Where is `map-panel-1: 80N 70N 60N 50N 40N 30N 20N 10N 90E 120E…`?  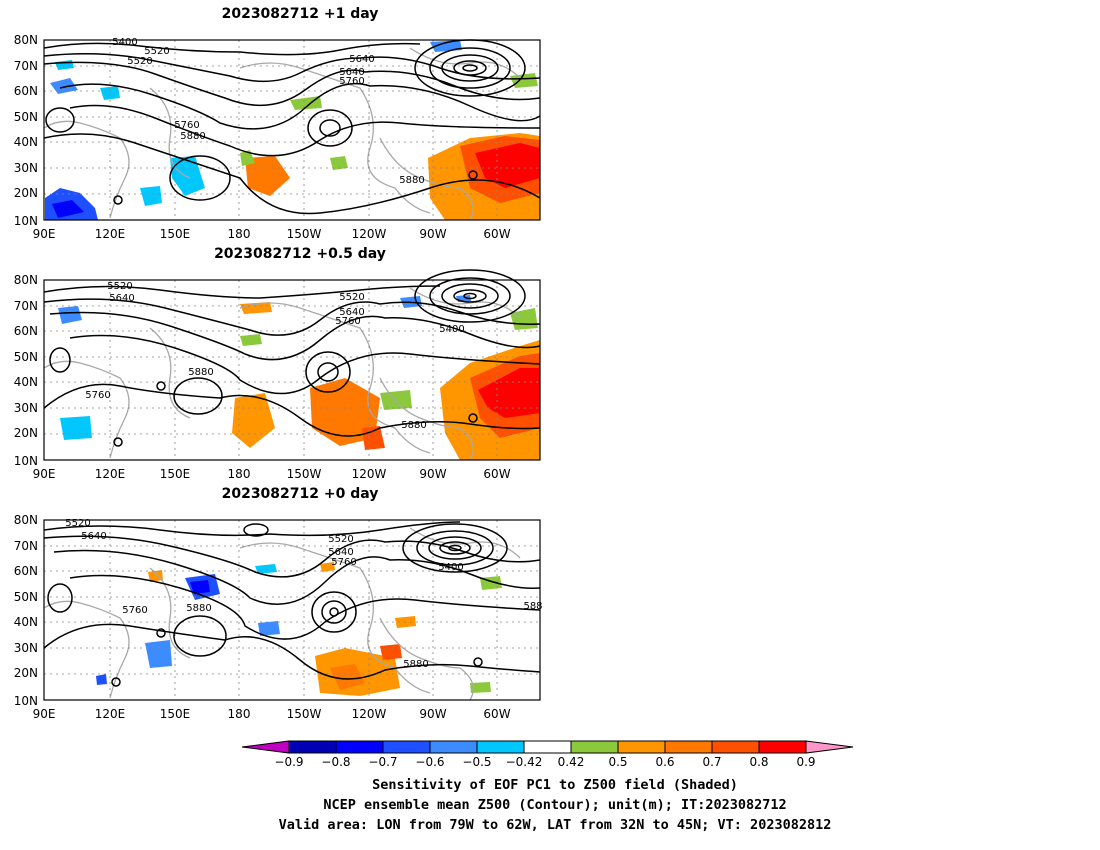
map-panel-1: 80N 70N 60N 50N 40N 30N 20N 10N 90E 120E… is located at coordinates (277, 137).